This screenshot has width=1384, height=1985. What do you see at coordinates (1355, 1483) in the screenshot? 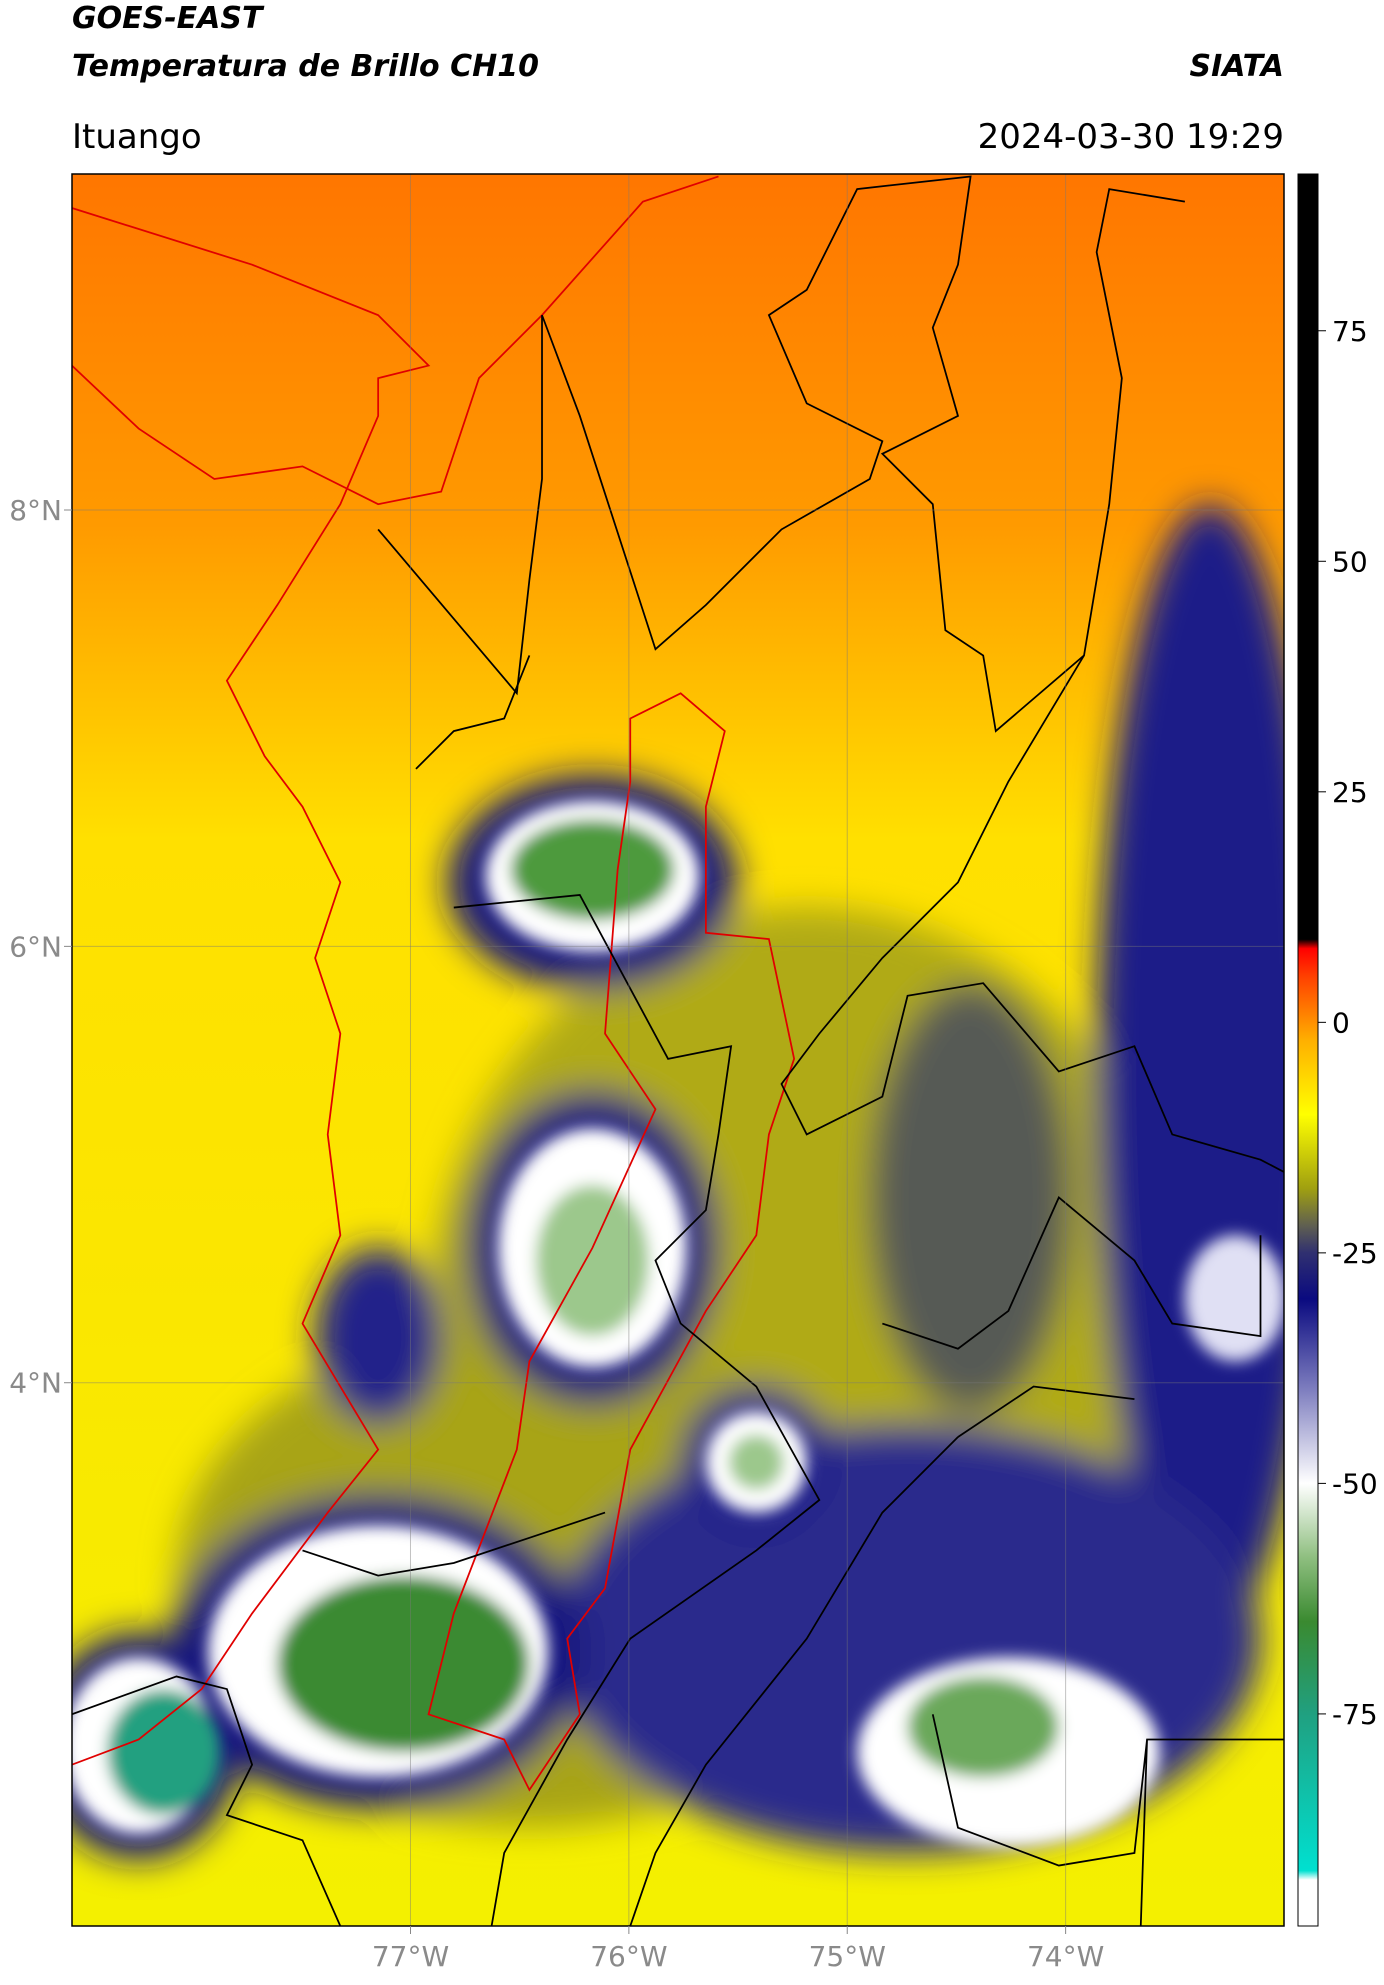
I see `colorbar-tick-label: -50` at bounding box center [1355, 1483].